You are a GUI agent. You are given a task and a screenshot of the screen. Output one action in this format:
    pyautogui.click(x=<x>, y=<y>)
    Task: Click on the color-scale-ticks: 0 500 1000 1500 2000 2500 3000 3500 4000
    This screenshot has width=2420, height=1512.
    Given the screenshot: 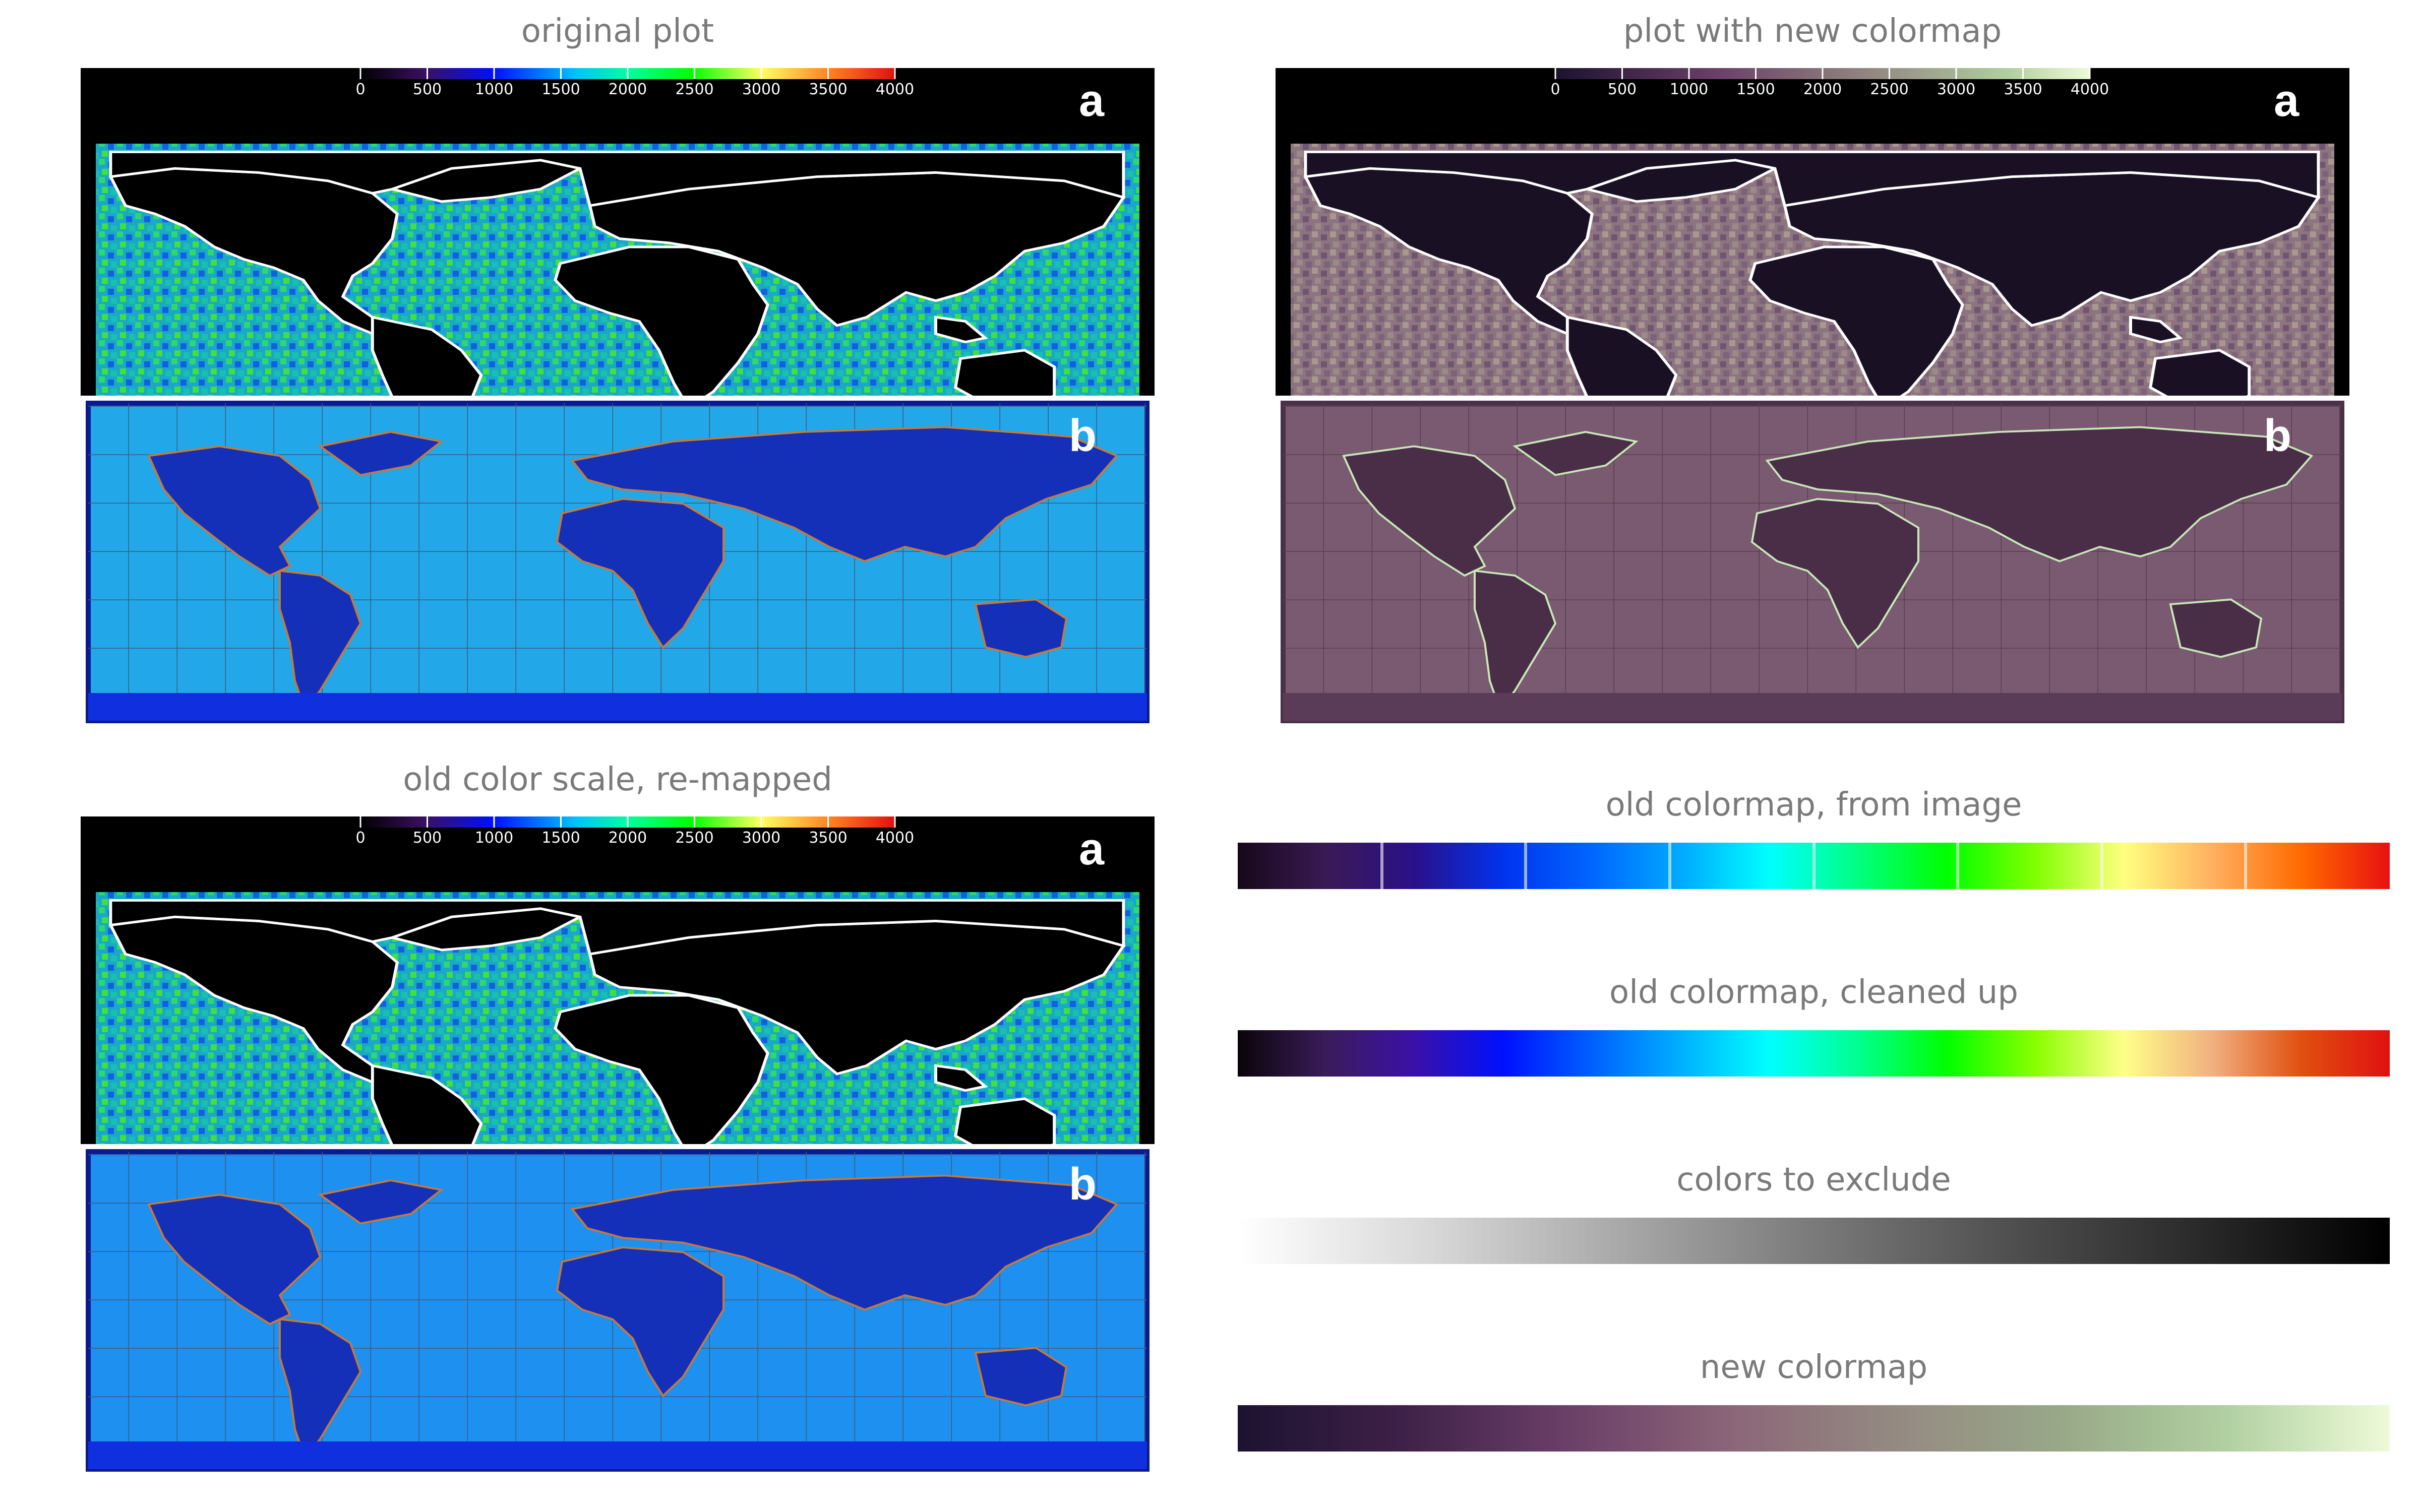 What is the action you would take?
    pyautogui.click(x=634, y=83)
    